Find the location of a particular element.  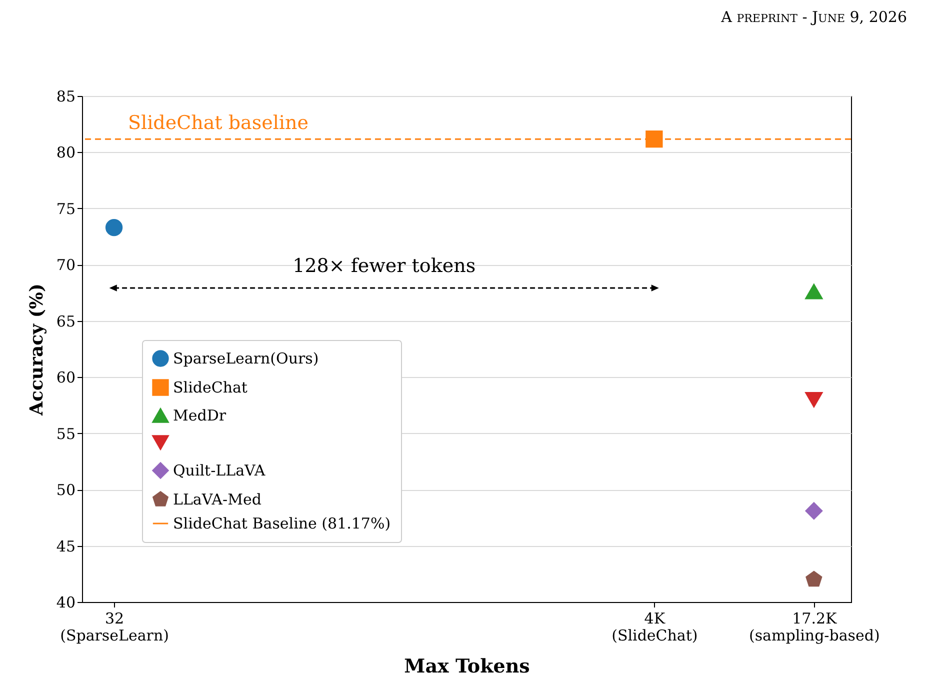

y-tick-label: 55 is located at coordinates (66, 433).